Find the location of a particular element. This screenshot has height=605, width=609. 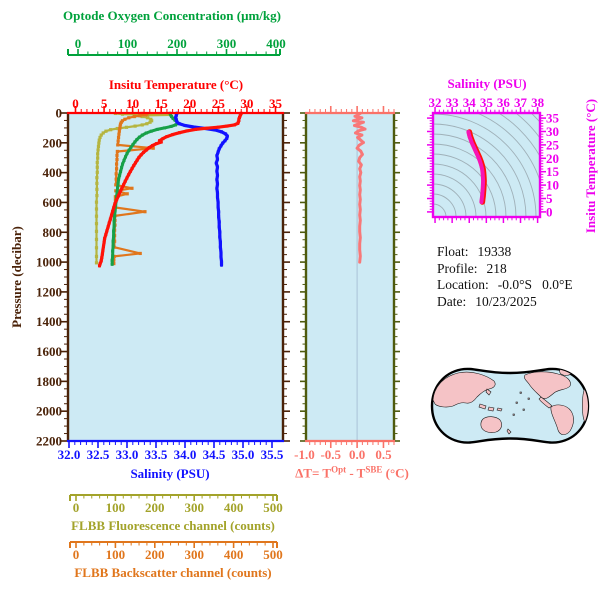

tick-label: 36 is located at coordinates (504, 102).